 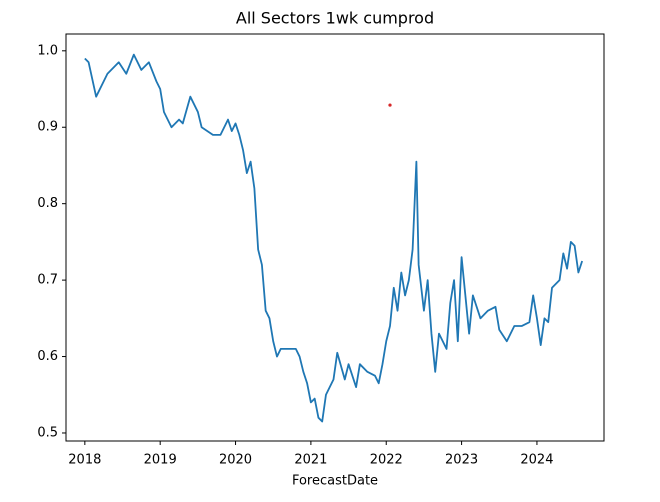 I want to click on y-tick-label: 0.6, so click(x=47, y=356).